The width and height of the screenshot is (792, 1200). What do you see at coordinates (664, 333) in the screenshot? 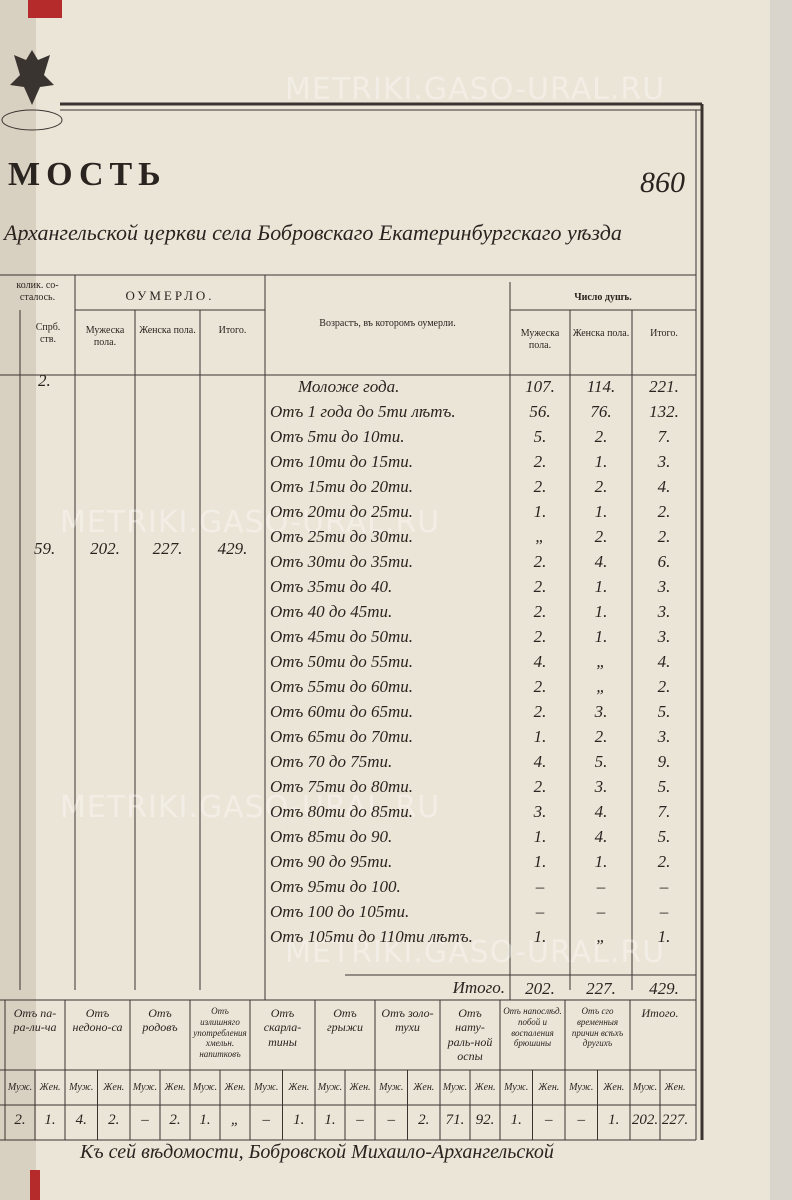
I see `column-header: Итого.` at bounding box center [664, 333].